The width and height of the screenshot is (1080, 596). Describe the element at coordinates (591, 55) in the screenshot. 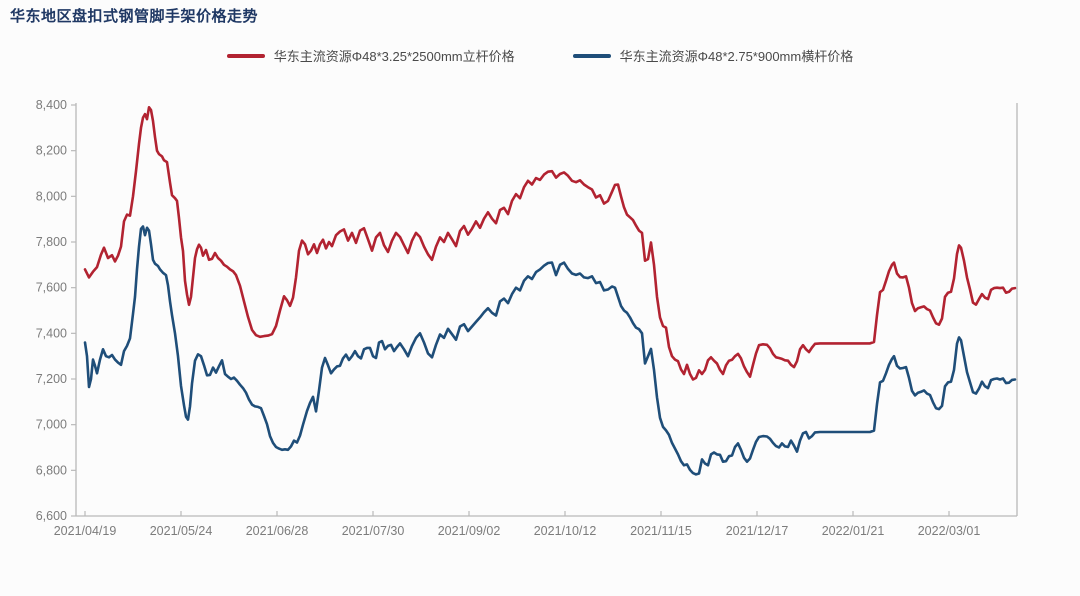

I see `blue-line-swatch-icon` at that location.